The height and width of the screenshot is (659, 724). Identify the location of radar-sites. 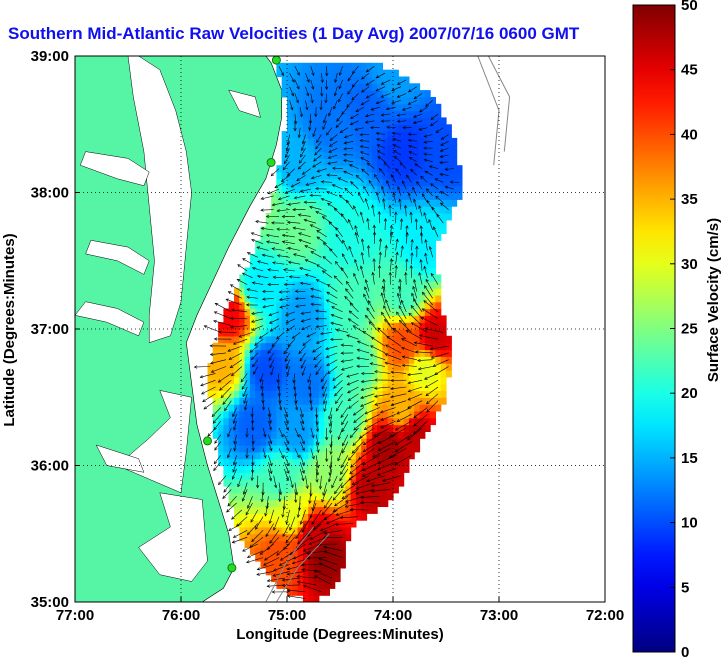
(242, 314).